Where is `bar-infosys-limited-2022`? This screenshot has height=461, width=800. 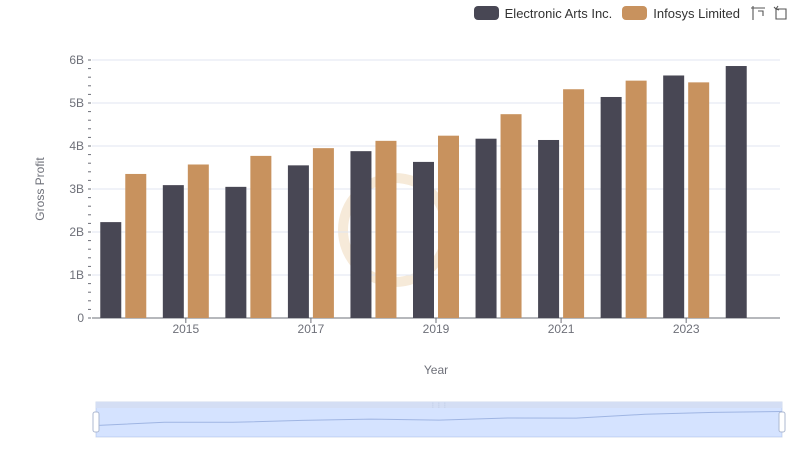
bar-infosys-limited-2022 is located at coordinates (636, 199).